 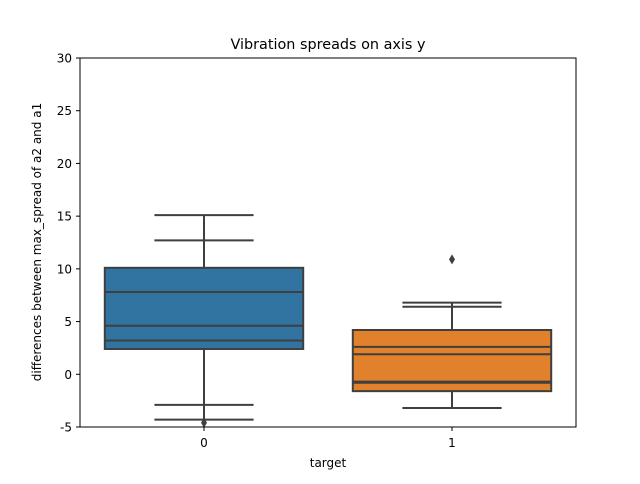 What do you see at coordinates (68, 322) in the screenshot?
I see `y-tick-label-5: 5` at bounding box center [68, 322].